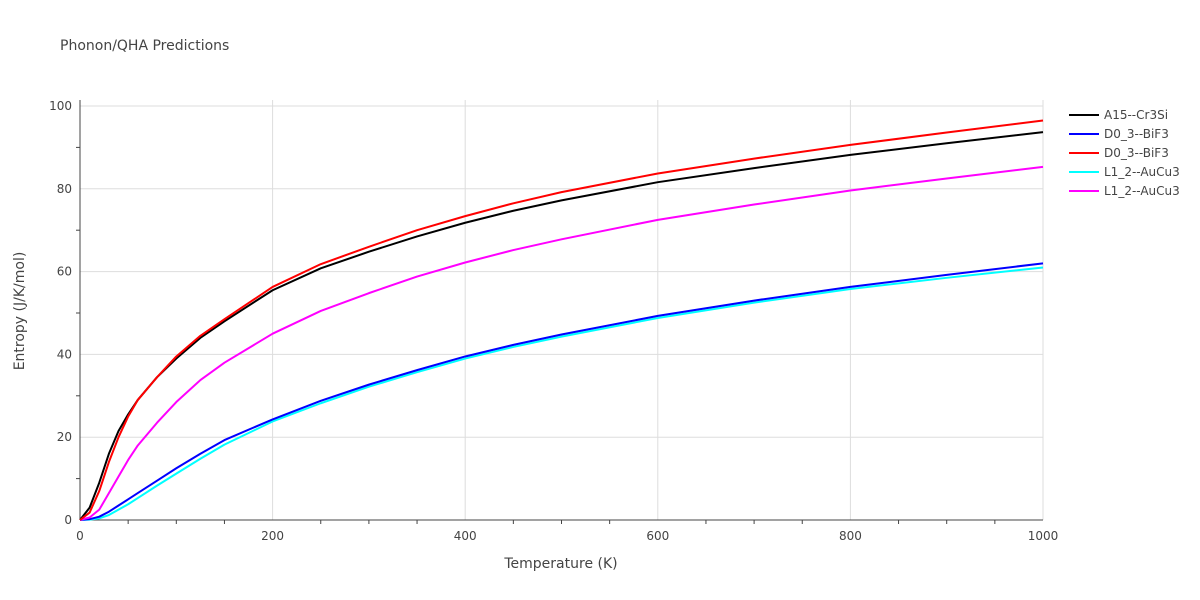  Describe the element at coordinates (850, 536) in the screenshot. I see `x-tick-label: 800` at that location.